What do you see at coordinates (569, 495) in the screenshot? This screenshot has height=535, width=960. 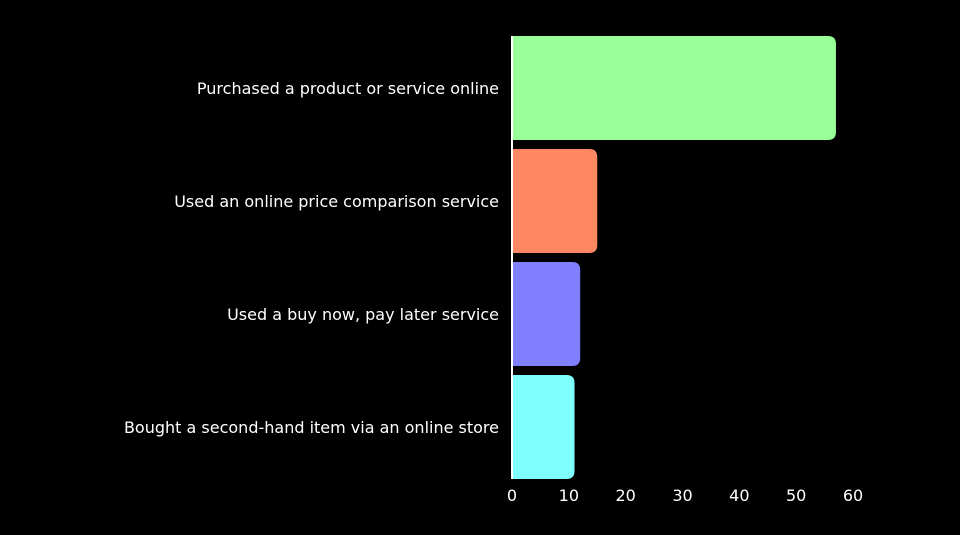 I see `x-tick-label: 10` at bounding box center [569, 495].